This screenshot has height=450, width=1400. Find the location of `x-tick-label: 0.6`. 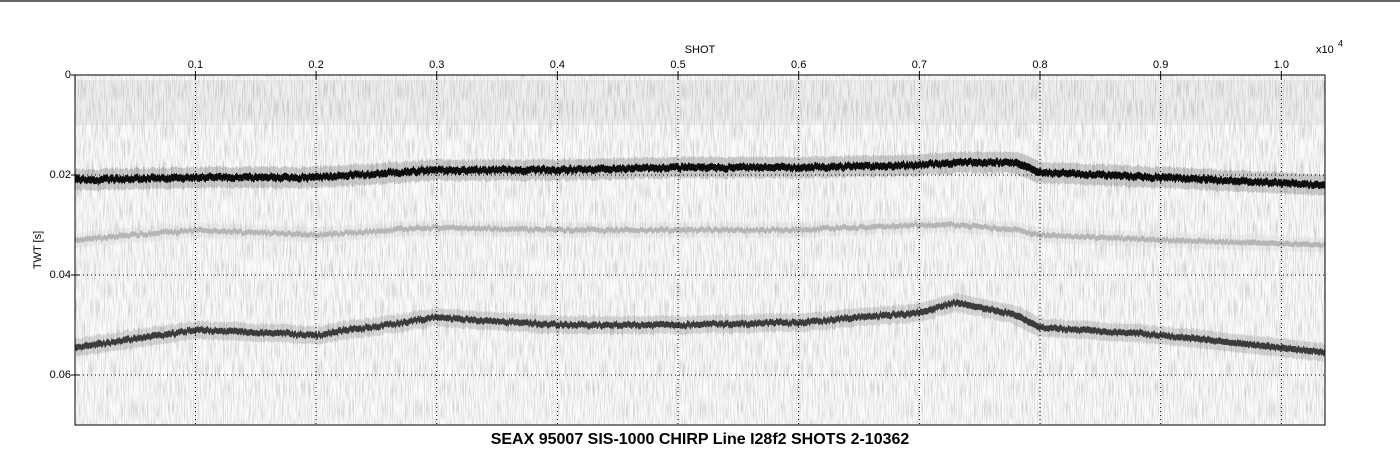

x-tick-label: 0.6 is located at coordinates (798, 65).